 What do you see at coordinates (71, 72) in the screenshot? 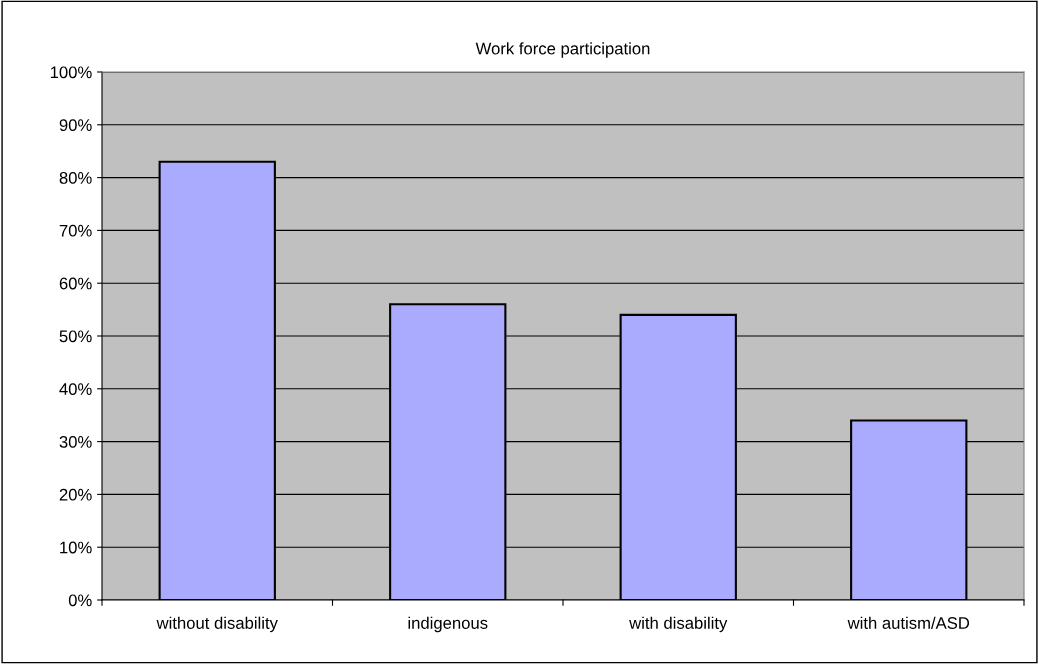
I see `y-tick-label: 100%` at bounding box center [71, 72].